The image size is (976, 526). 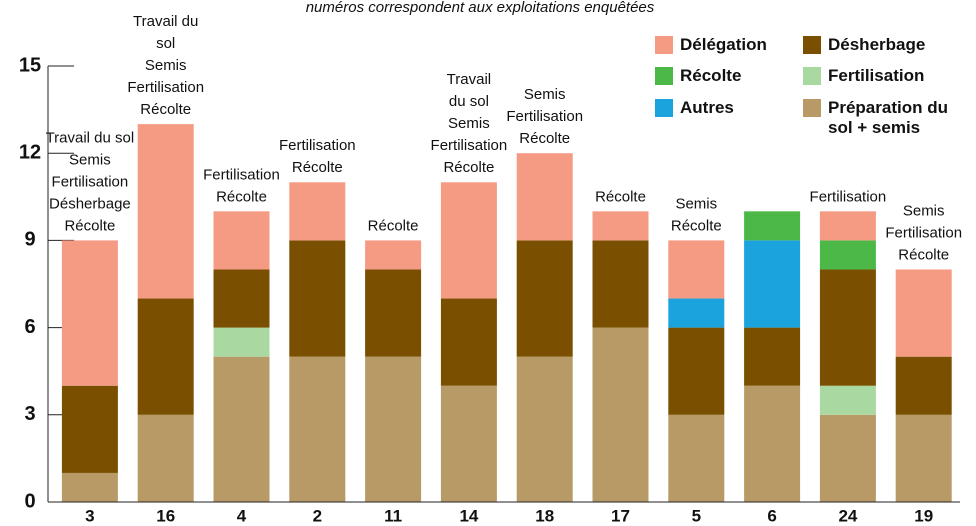 I want to click on legend-label: Désherbage, so click(x=877, y=44).